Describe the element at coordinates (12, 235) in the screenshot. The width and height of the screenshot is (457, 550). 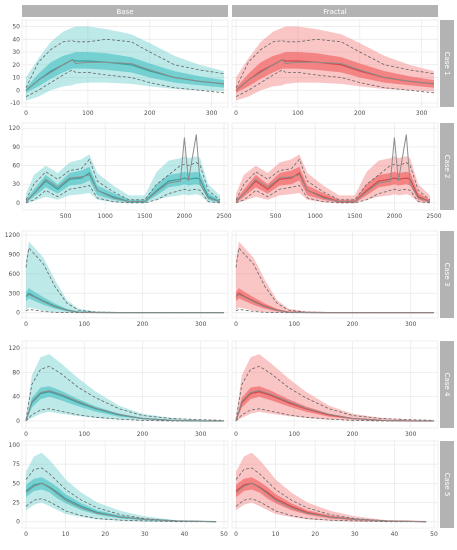
I see `y-tick-label: 1200` at that location.